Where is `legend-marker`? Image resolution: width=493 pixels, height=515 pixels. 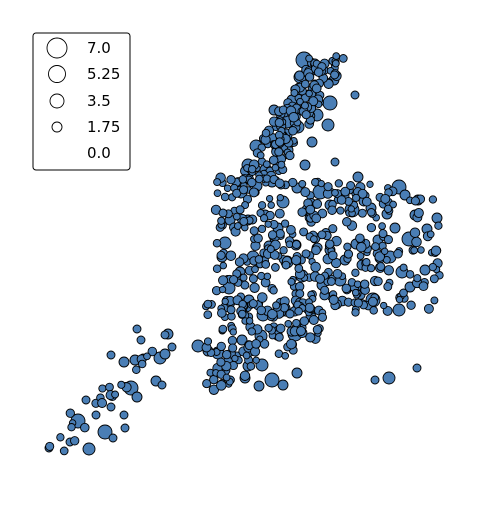
legend-marker is located at coordinates (57, 127).